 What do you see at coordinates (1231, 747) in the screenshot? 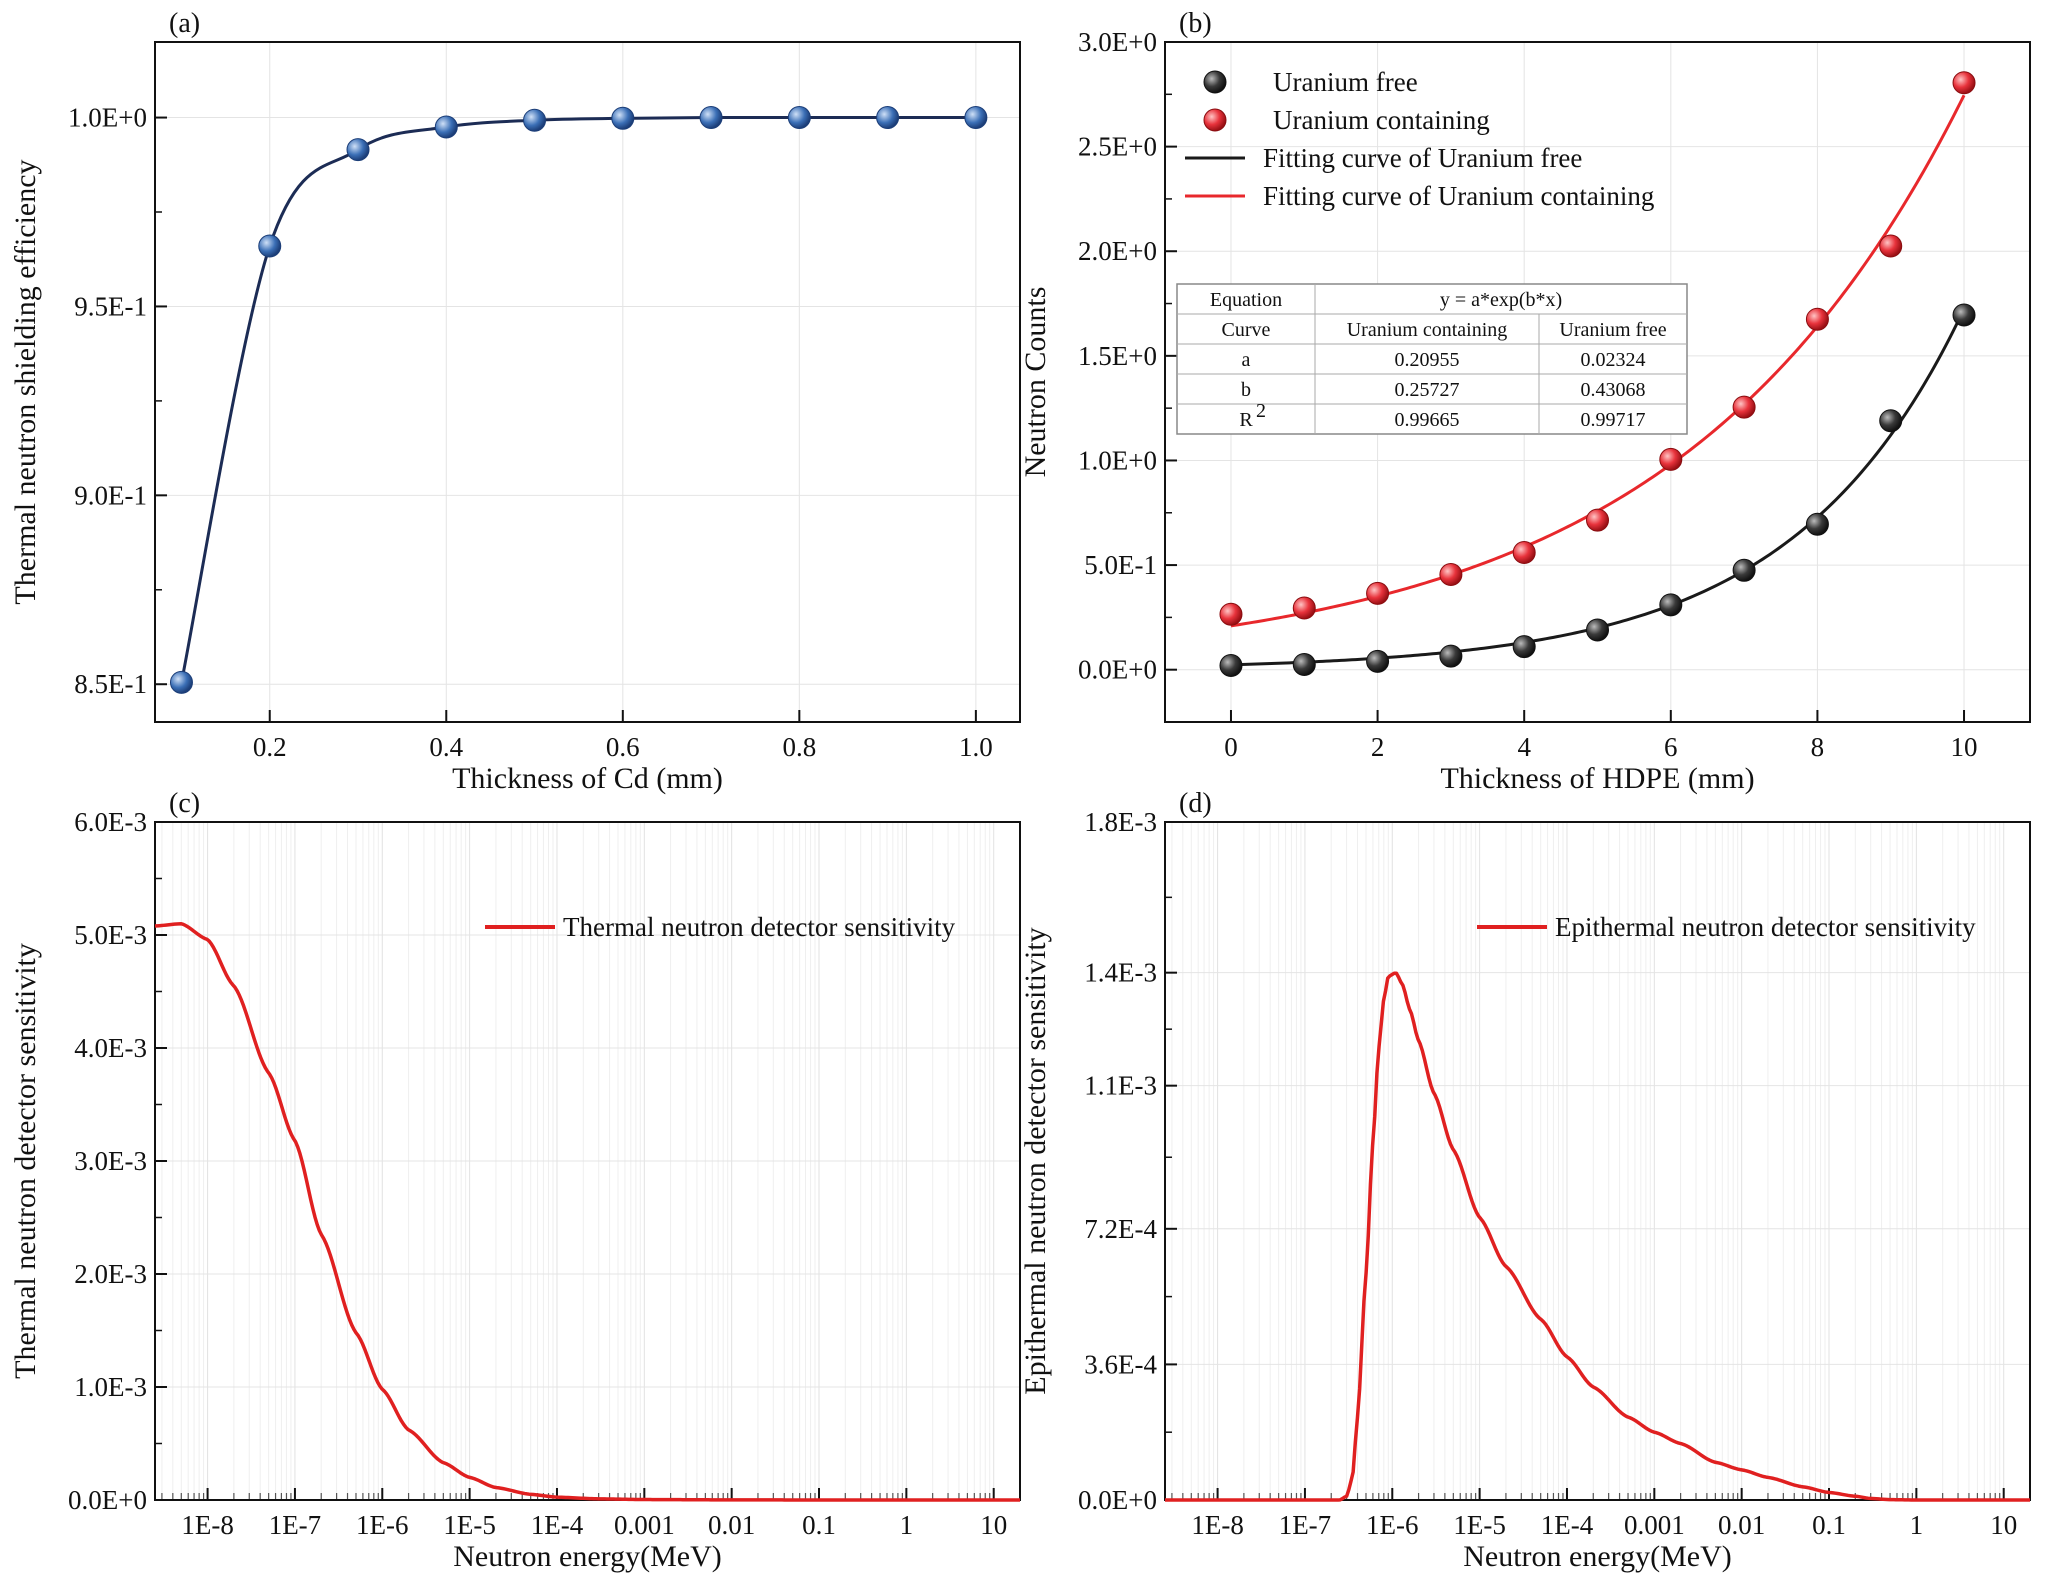
I see `x-tick-label: 0` at bounding box center [1231, 747].